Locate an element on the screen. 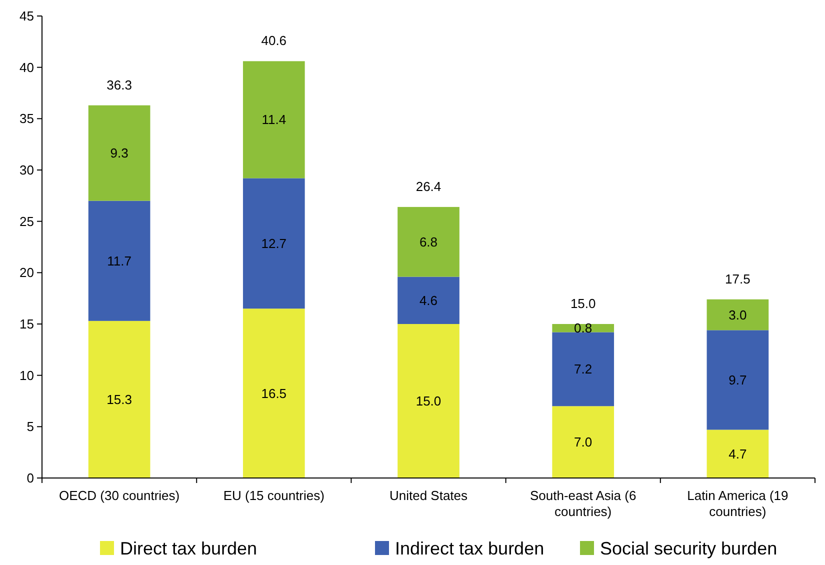 Image resolution: width=825 pixels, height=565 pixels. data-label: 15.3 is located at coordinates (119, 400).